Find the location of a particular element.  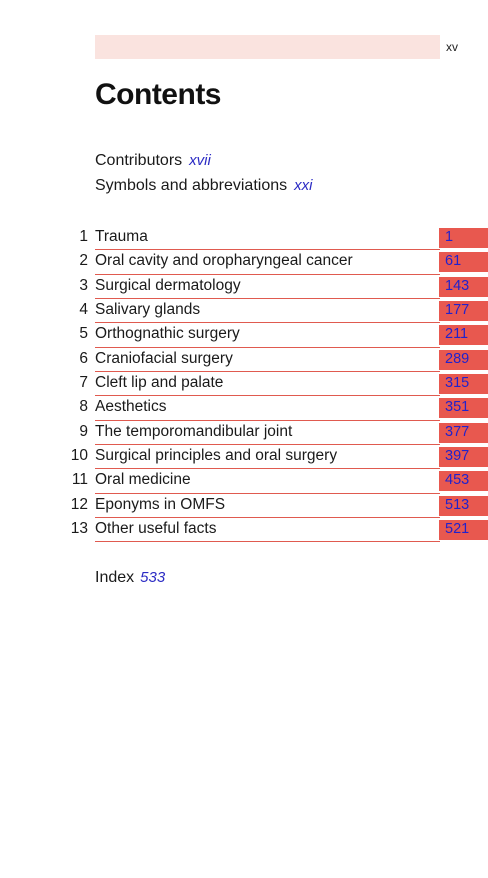

front-matter-item-symbols: Symbols and abbreviations xxi is located at coordinates (203, 188).